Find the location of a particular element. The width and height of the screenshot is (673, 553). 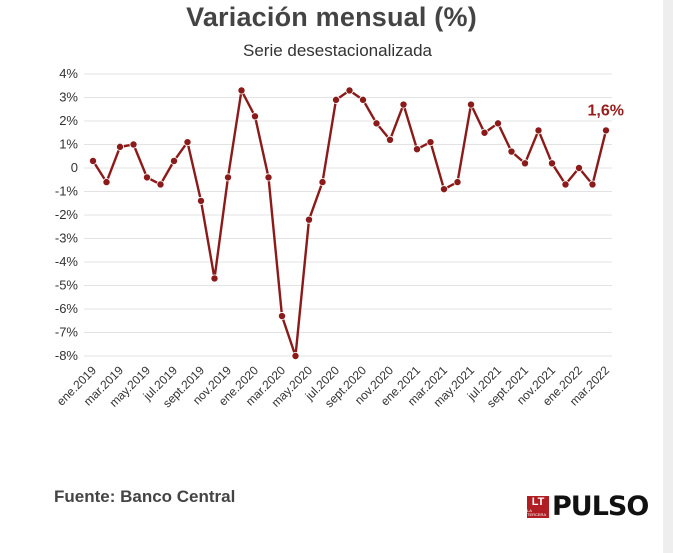

y-tick-label: -5% is located at coordinates (67, 285).